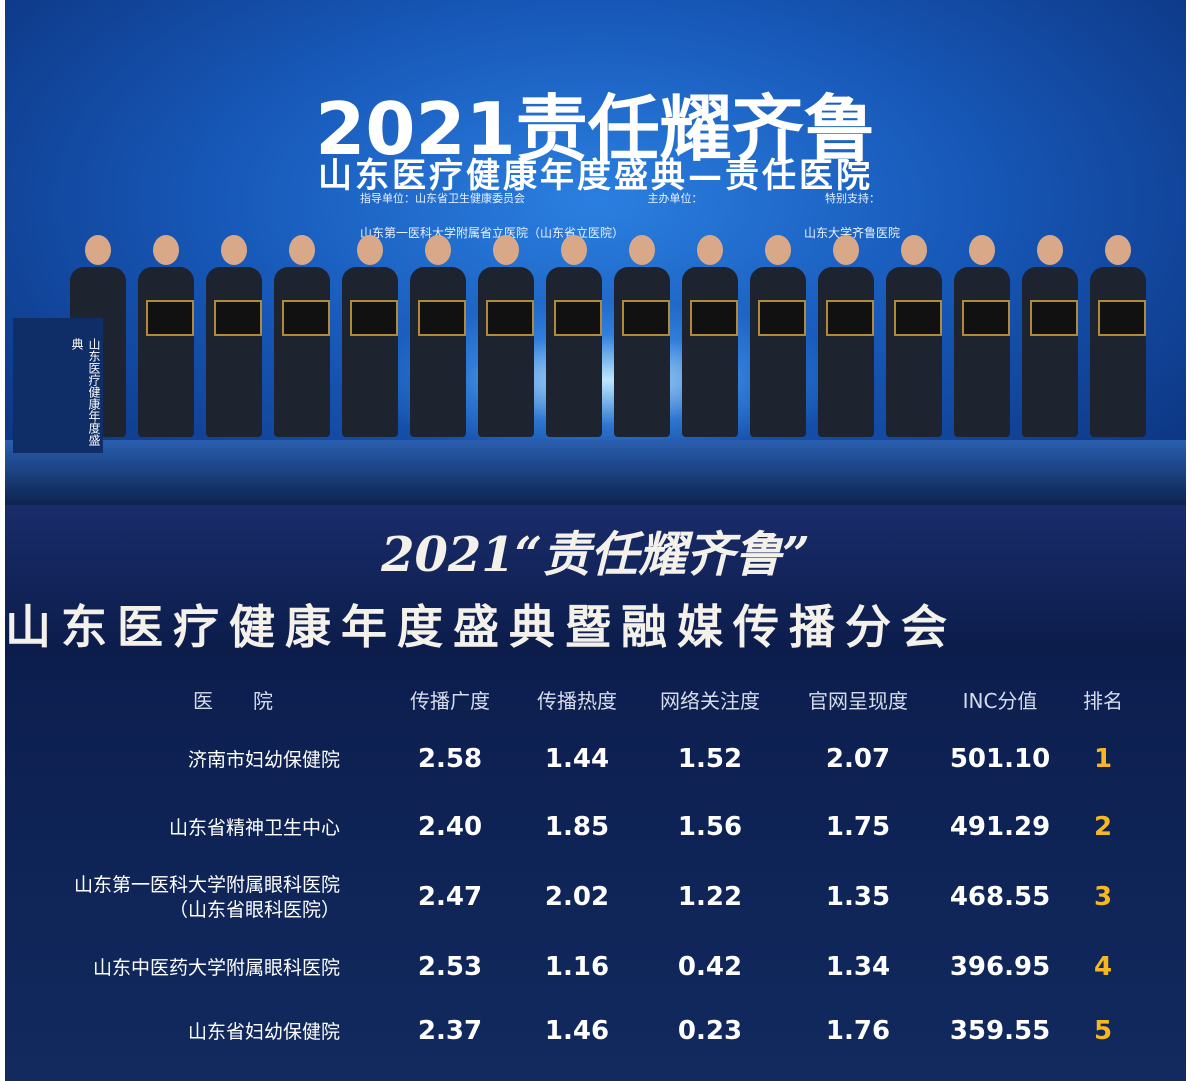 The width and height of the screenshot is (1191, 1081). I want to click on score: 2.37, so click(450, 1031).